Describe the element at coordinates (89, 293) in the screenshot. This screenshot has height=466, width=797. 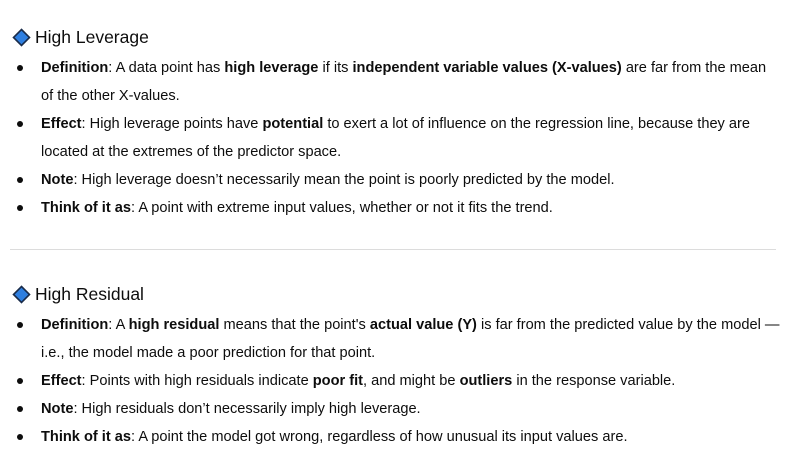
I see `section-title: High Residual` at that location.